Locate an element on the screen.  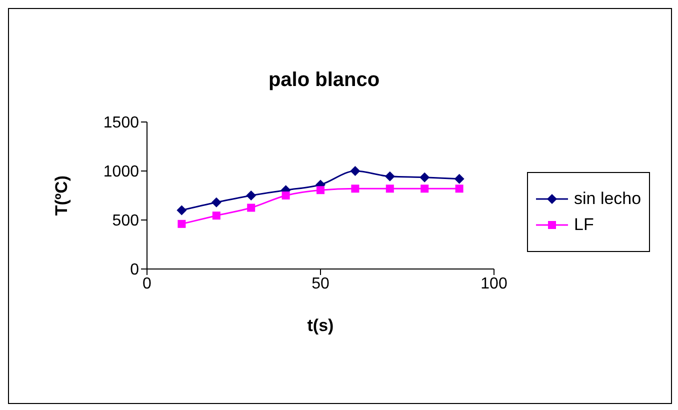
legend-label: sin lecho is located at coordinates (608, 199).